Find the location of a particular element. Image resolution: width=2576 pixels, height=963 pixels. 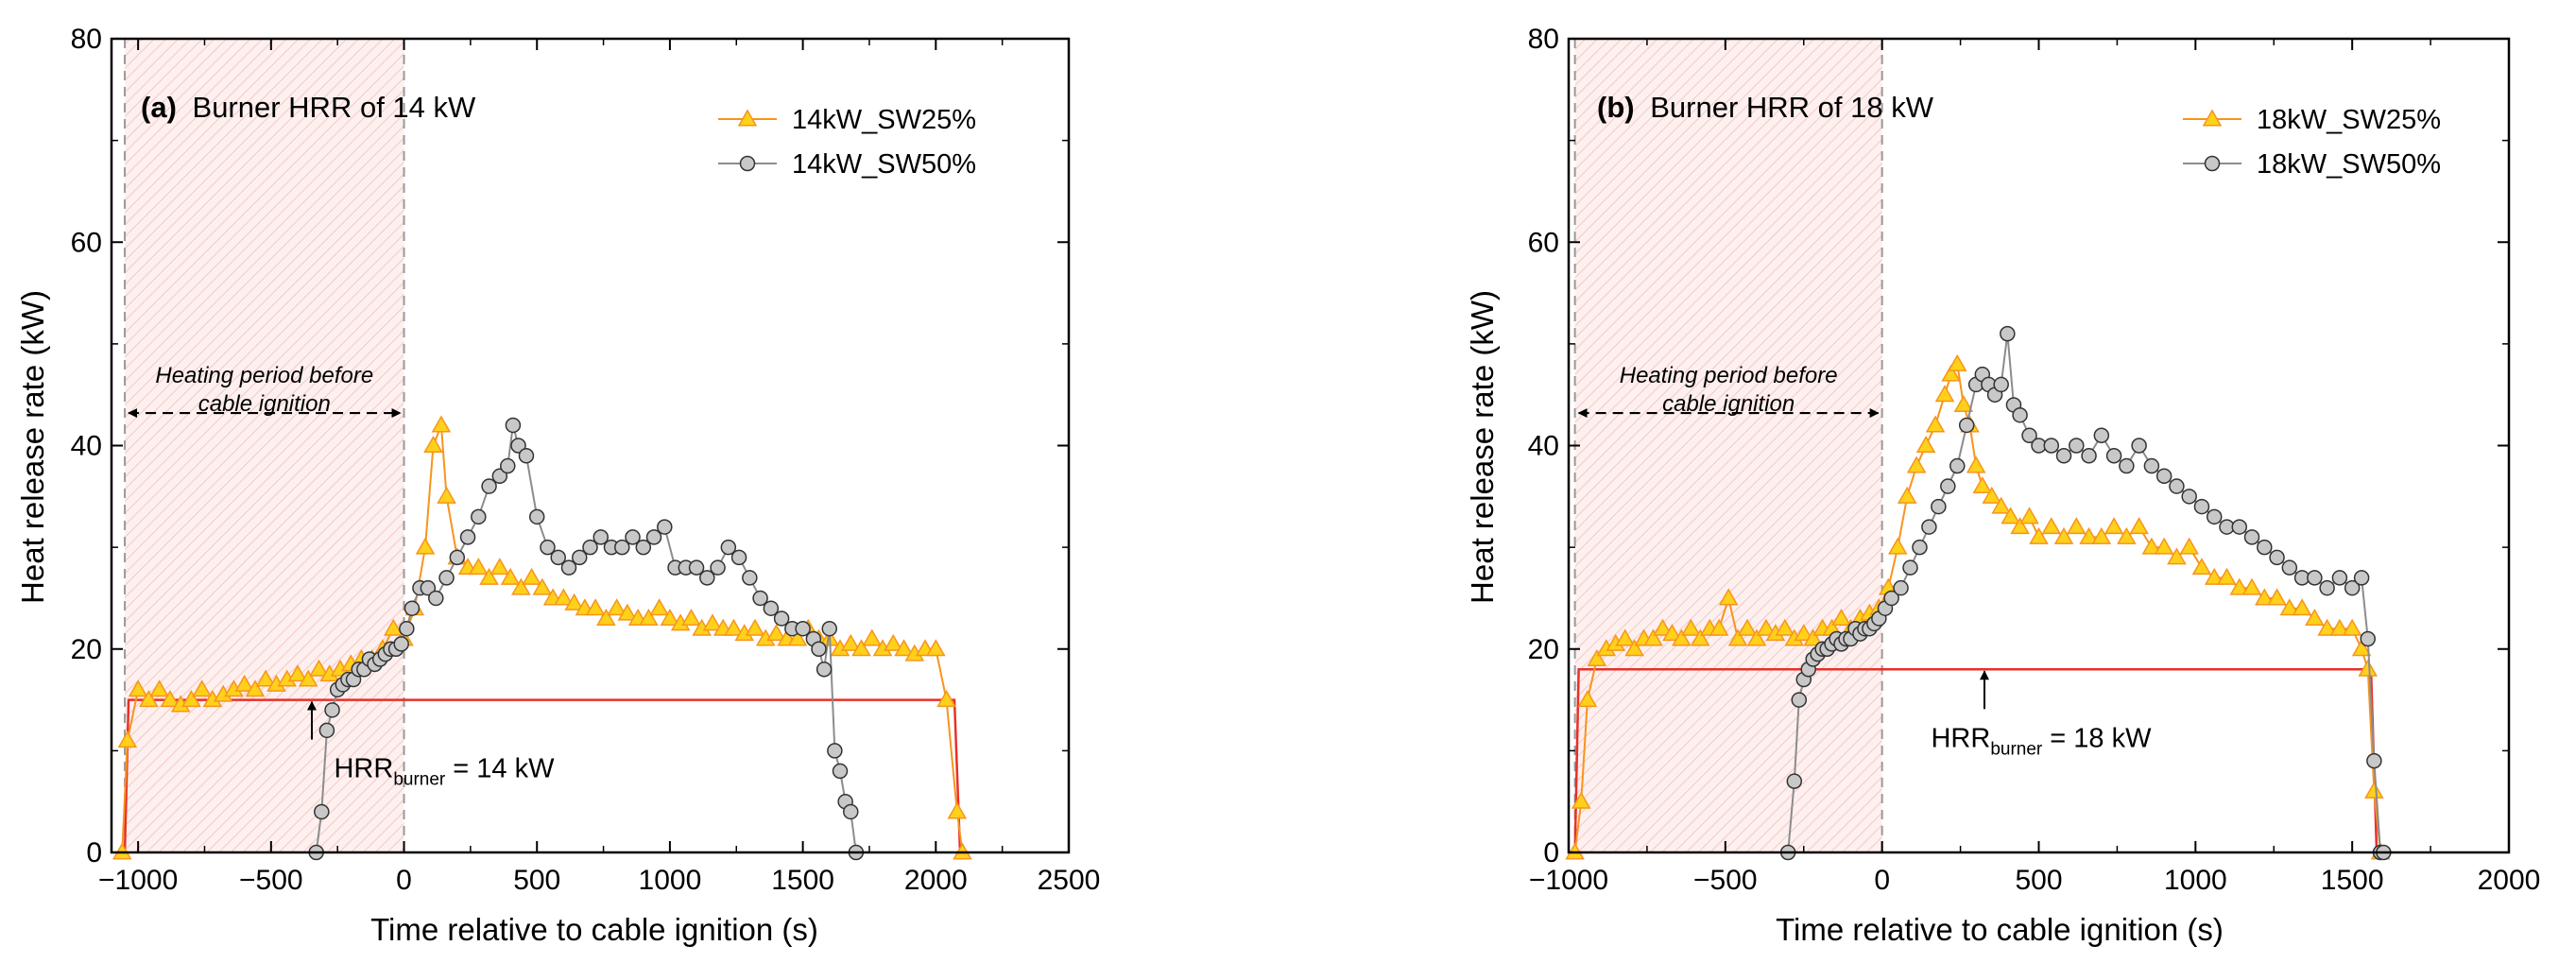

panel-b-y-tick-label: 60 is located at coordinates (1543, 242).